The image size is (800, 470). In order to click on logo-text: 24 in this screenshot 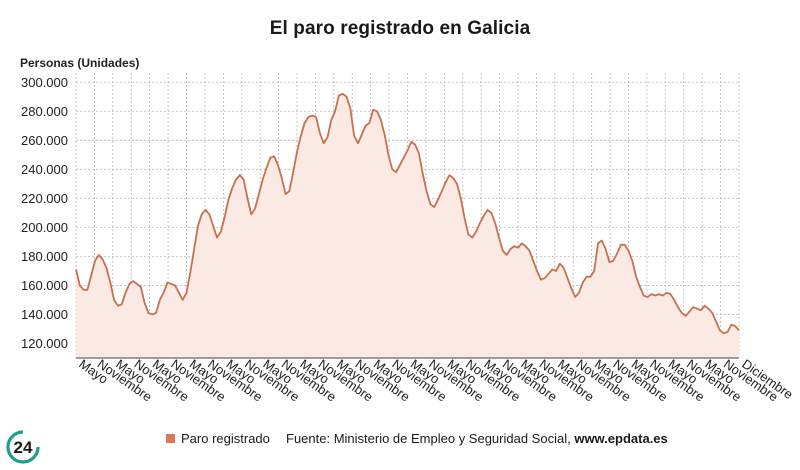, I will do `click(23, 447)`.